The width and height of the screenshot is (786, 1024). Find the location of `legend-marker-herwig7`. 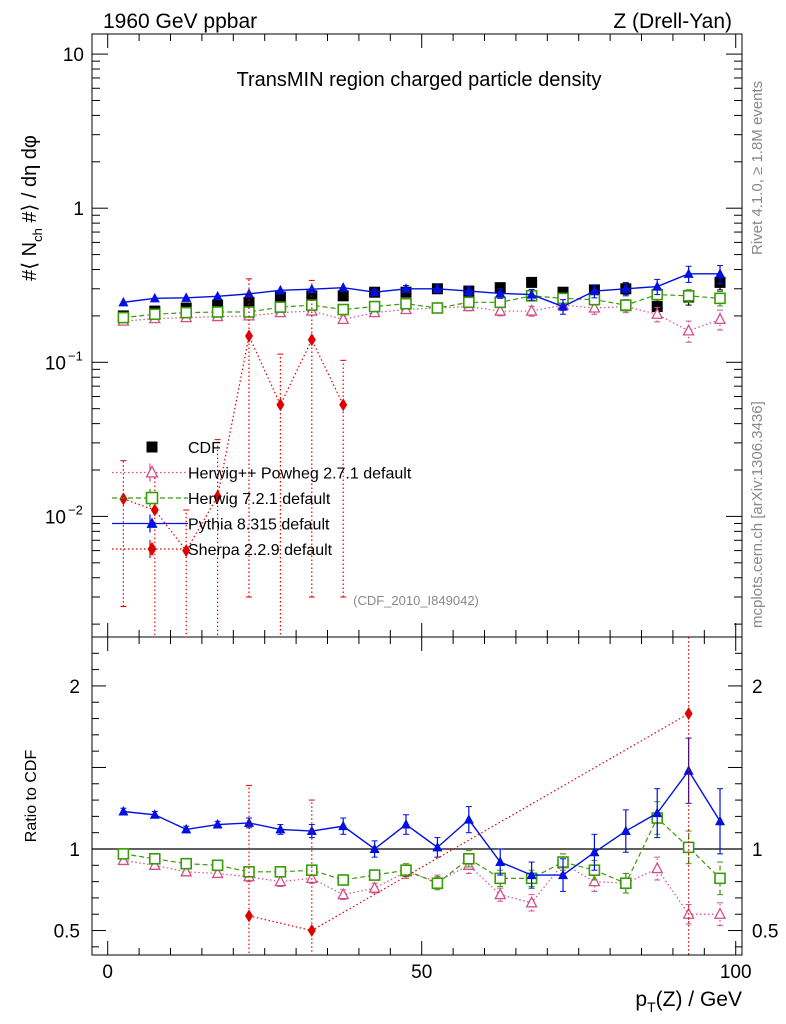

legend-marker-herwig7 is located at coordinates (152, 498).